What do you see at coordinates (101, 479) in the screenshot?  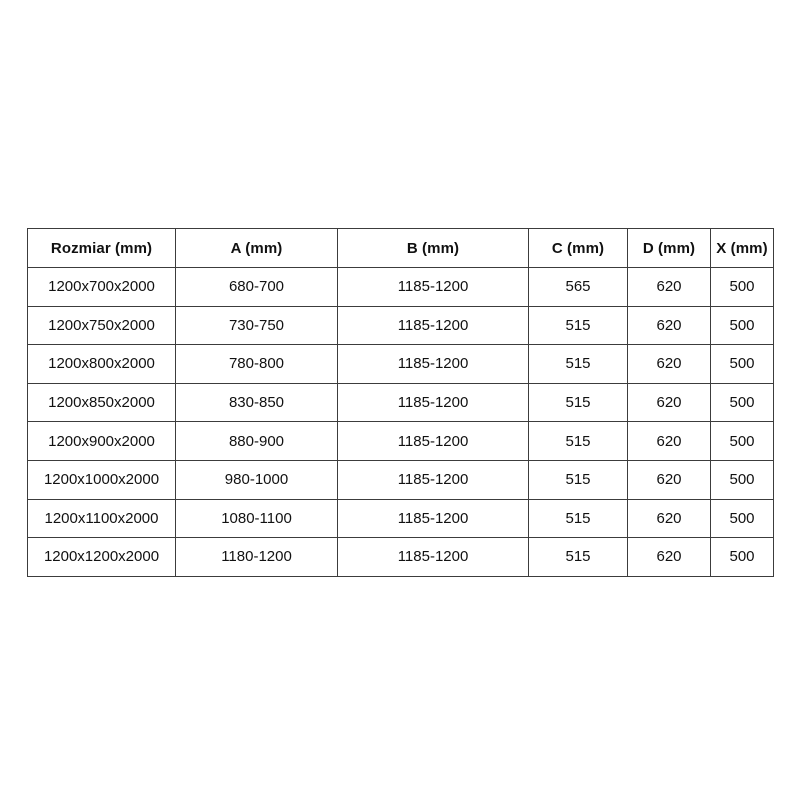 I see `cell-rozmiar: 1200x1000x2000` at bounding box center [101, 479].